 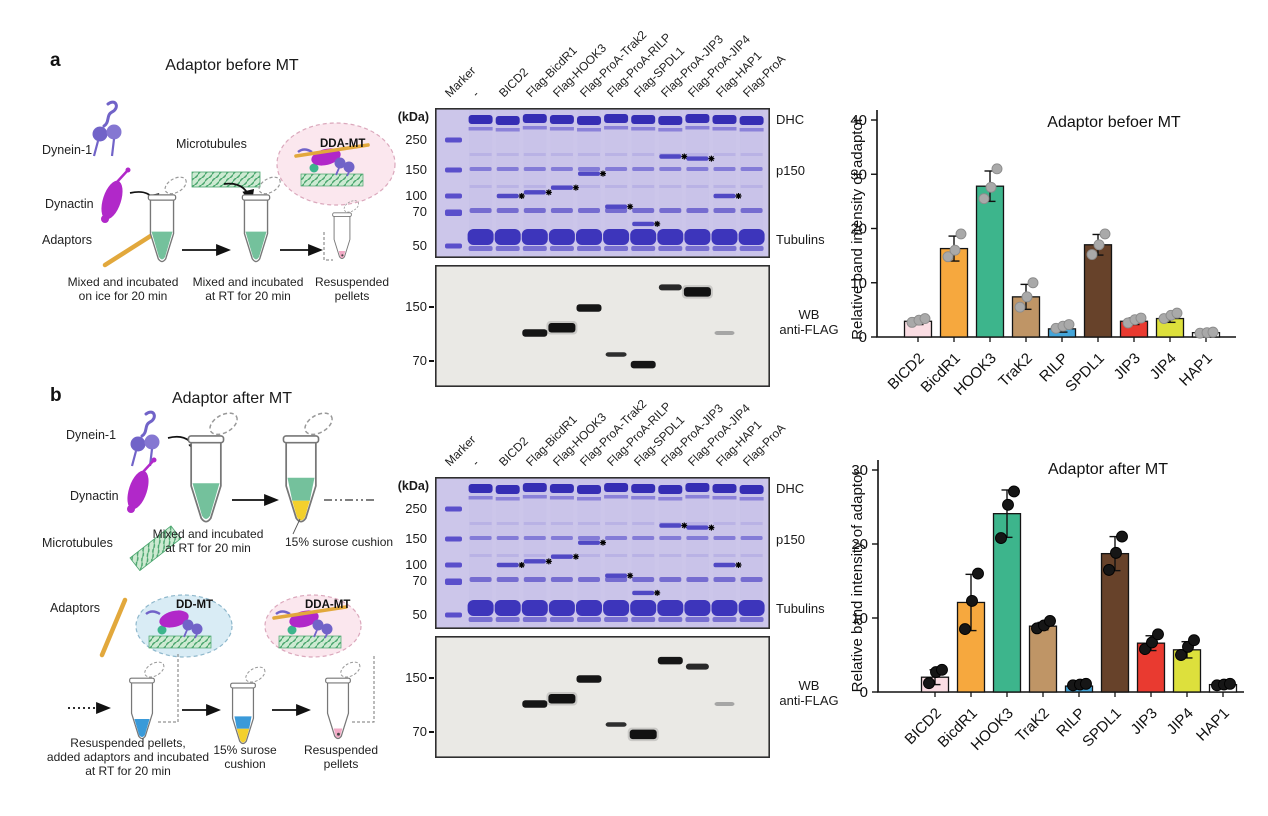 I want to click on dashed-connector, so click(x=168, y=688).